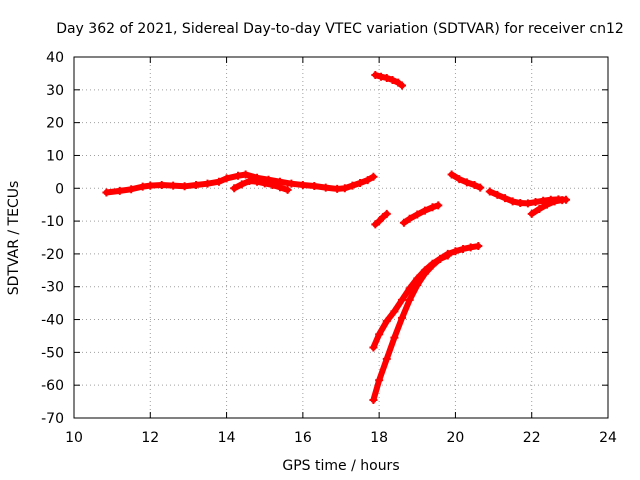 The image size is (640, 480). Describe the element at coordinates (74, 438) in the screenshot. I see `x-tick-label: 10` at that location.